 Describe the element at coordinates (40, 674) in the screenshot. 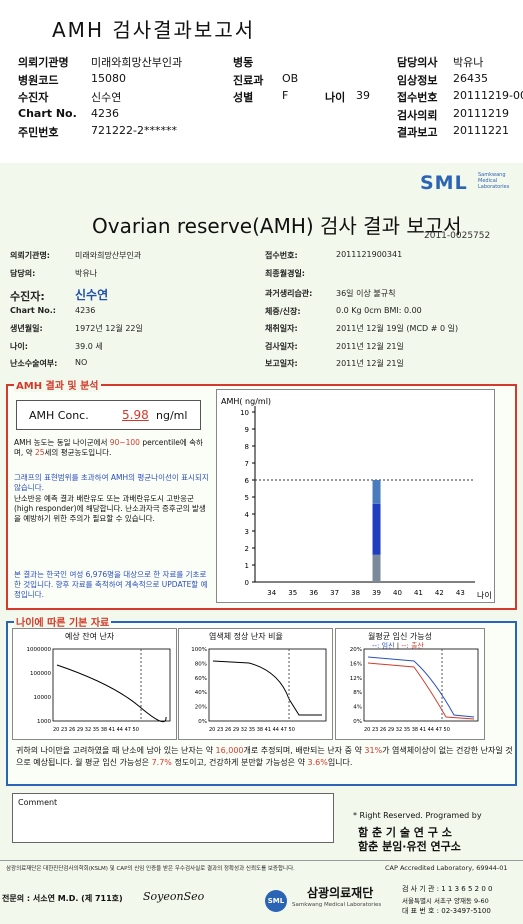

I see `y-tick-label: 100000` at that location.